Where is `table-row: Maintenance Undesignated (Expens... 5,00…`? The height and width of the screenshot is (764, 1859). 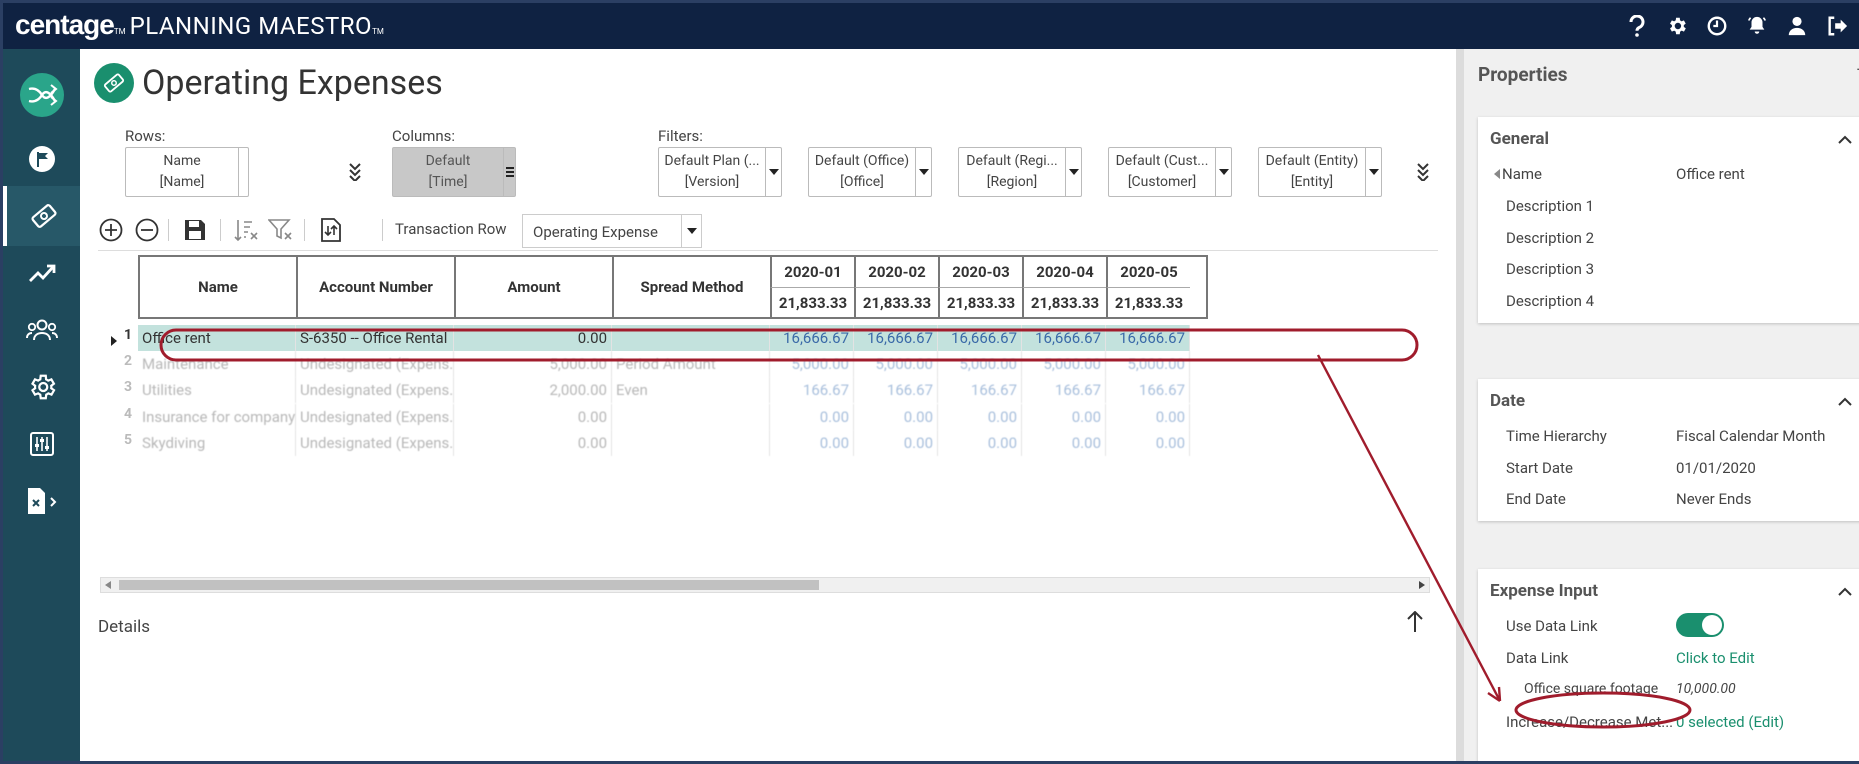 table-row: Maintenance Undesignated (Expens... 5,00… is located at coordinates (664, 364).